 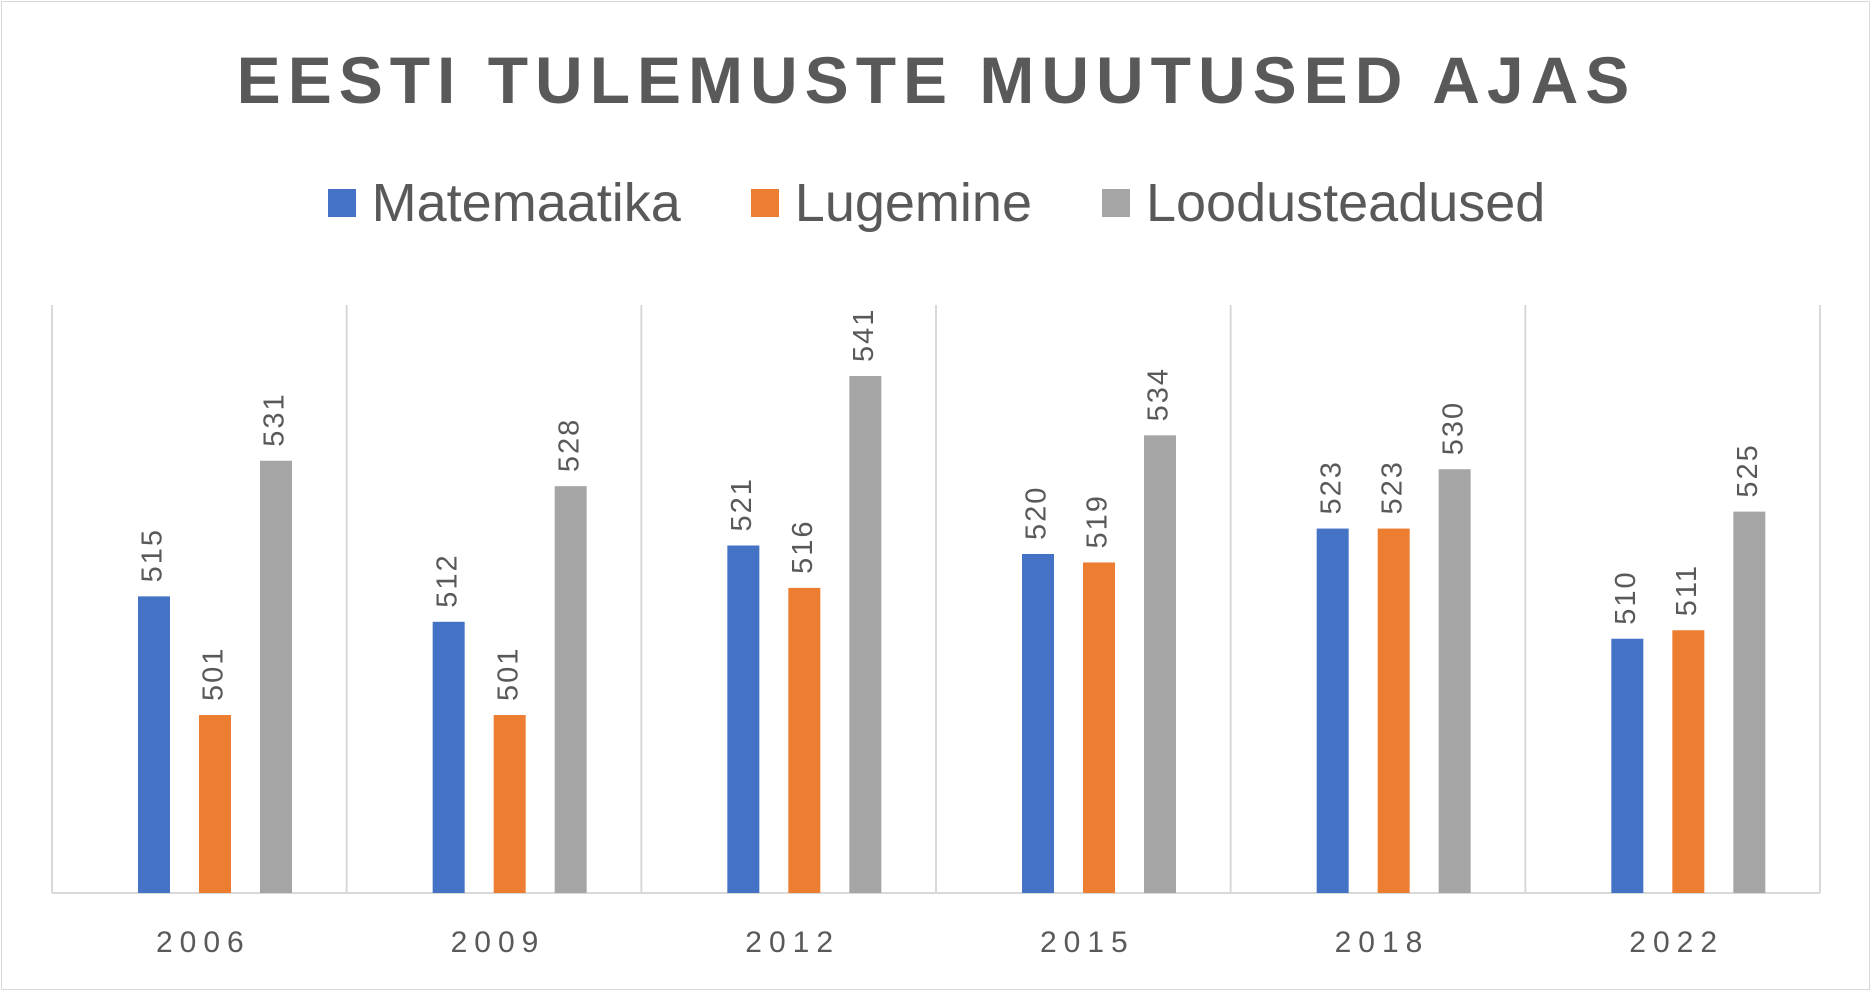 I want to click on x-tick-label: 2022, so click(x=1676, y=942).